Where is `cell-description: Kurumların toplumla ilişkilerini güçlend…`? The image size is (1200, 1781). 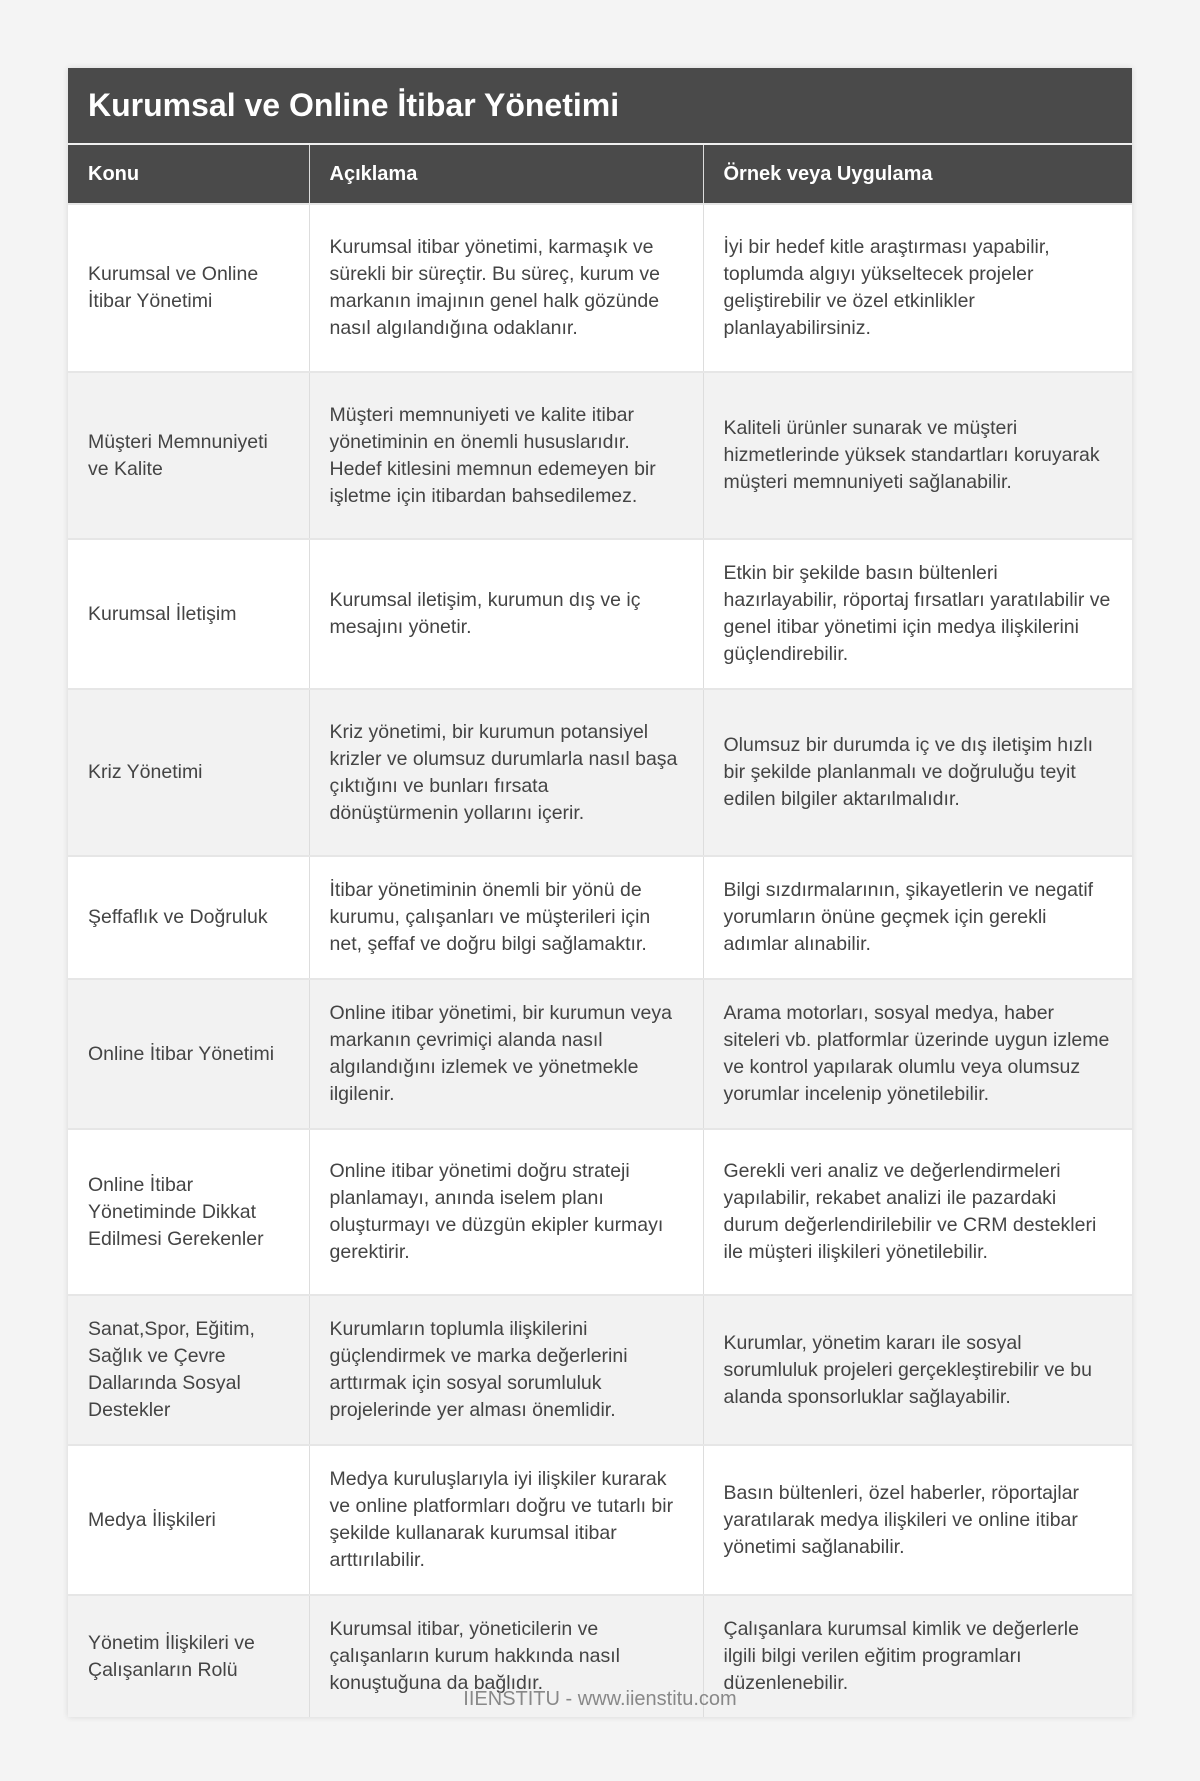 cell-description: Kurumların toplumla ilişkilerini güçlend… is located at coordinates (505, 1369).